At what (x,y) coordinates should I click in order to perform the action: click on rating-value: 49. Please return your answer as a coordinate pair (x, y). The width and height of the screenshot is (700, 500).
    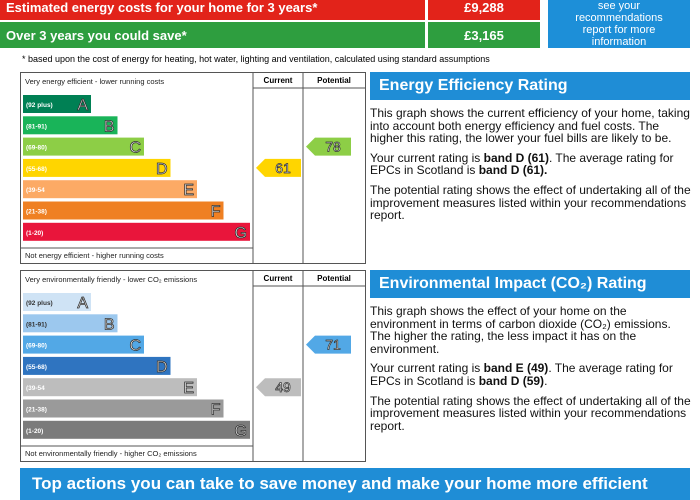
    Looking at the image, I should click on (283, 387).